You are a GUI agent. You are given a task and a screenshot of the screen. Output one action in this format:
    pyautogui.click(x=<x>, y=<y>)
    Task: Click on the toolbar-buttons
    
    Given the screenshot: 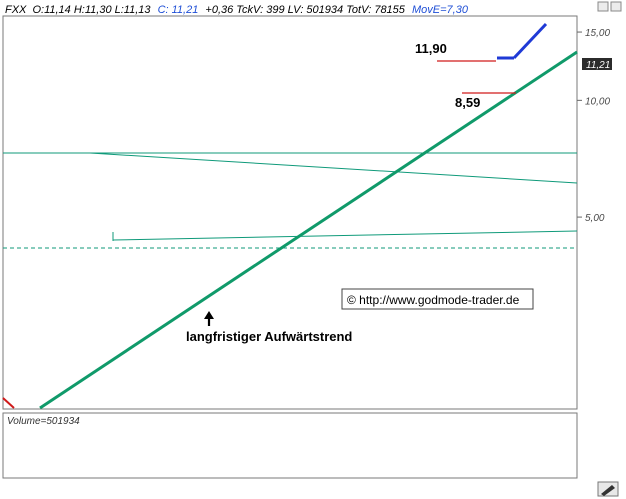 What is the action you would take?
    pyautogui.click(x=609, y=6)
    